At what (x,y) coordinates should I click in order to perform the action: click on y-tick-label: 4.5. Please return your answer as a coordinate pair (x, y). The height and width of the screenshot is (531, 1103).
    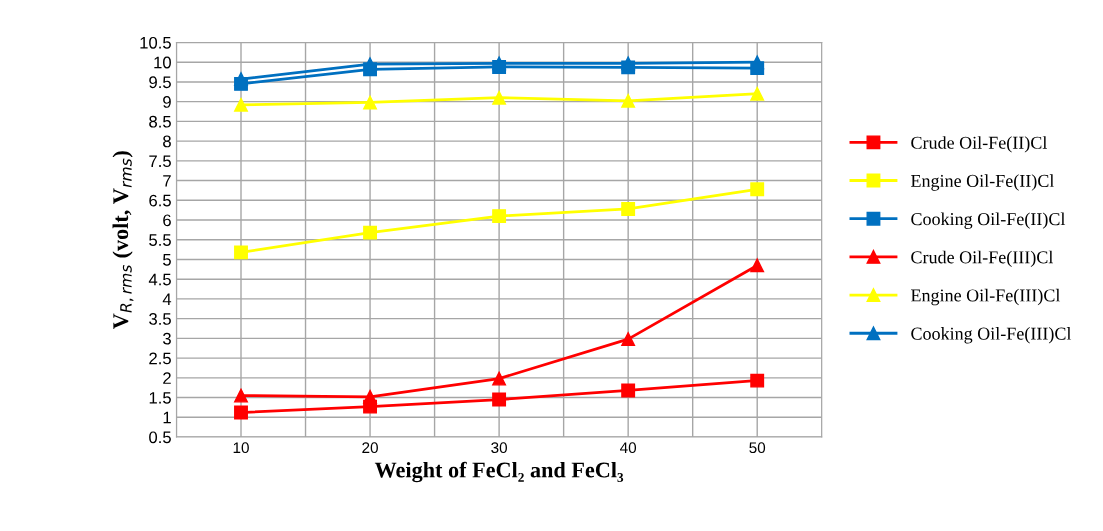
    Looking at the image, I should click on (159, 279).